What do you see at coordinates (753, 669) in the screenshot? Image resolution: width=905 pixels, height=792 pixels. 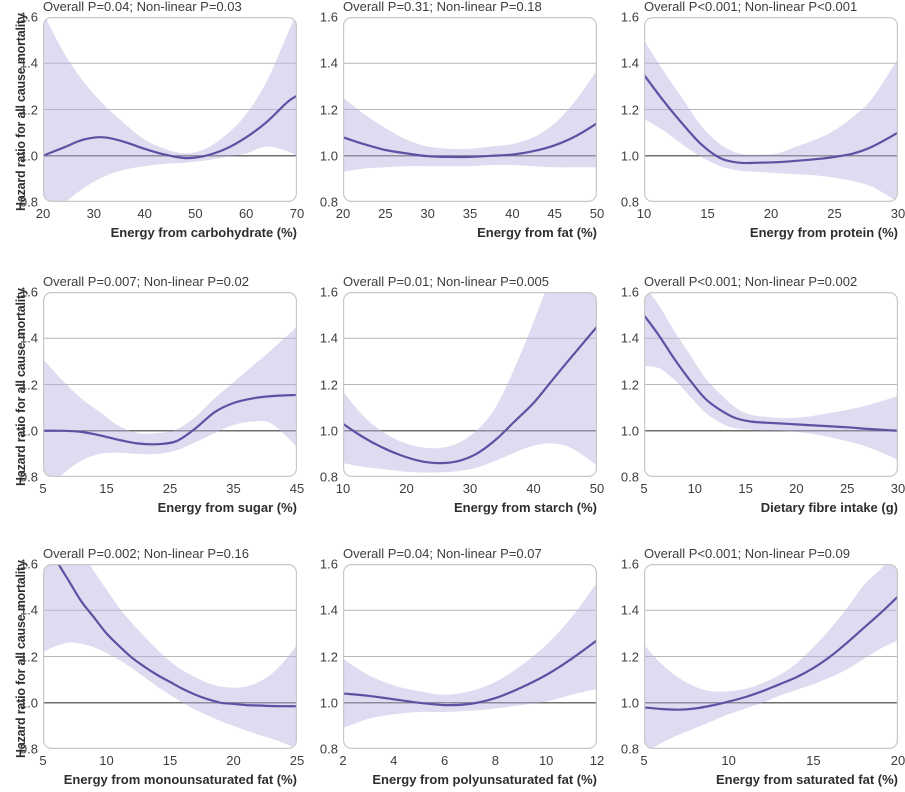 I see `x-axis-ticks: 5 10 15 20` at bounding box center [753, 669].